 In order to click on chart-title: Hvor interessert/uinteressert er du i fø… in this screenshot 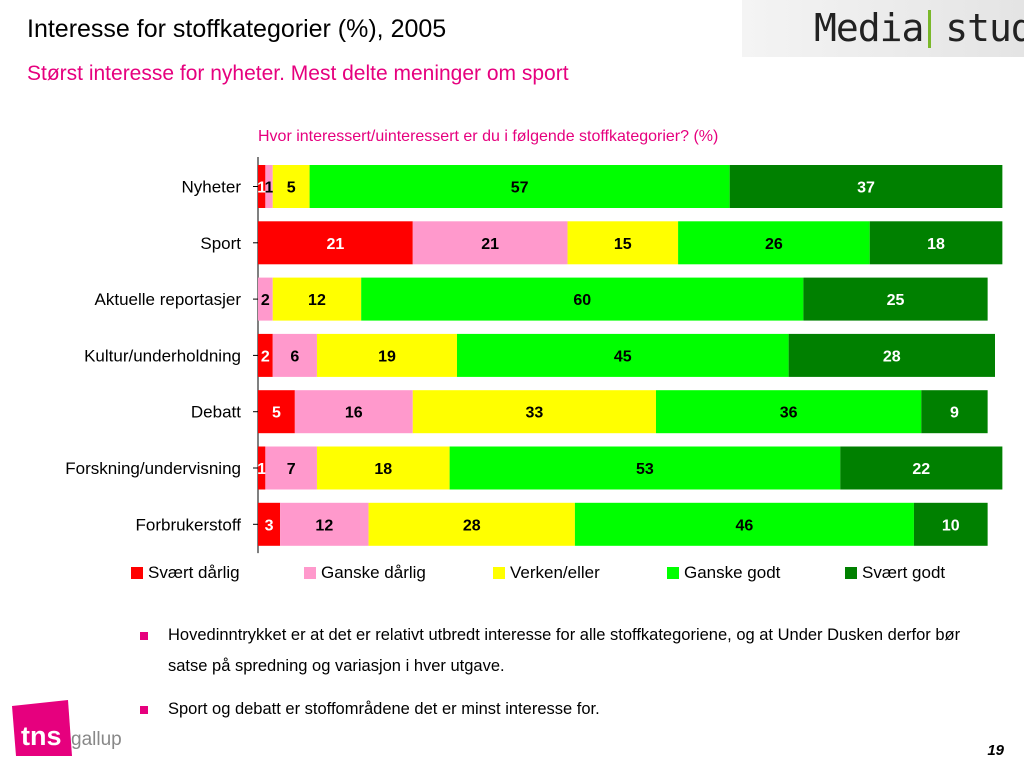, I will do `click(488, 136)`.